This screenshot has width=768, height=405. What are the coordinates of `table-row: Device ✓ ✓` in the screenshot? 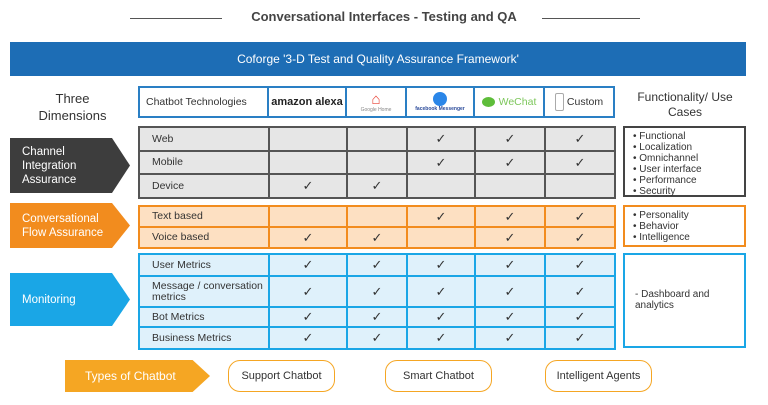 It's located at (377, 186).